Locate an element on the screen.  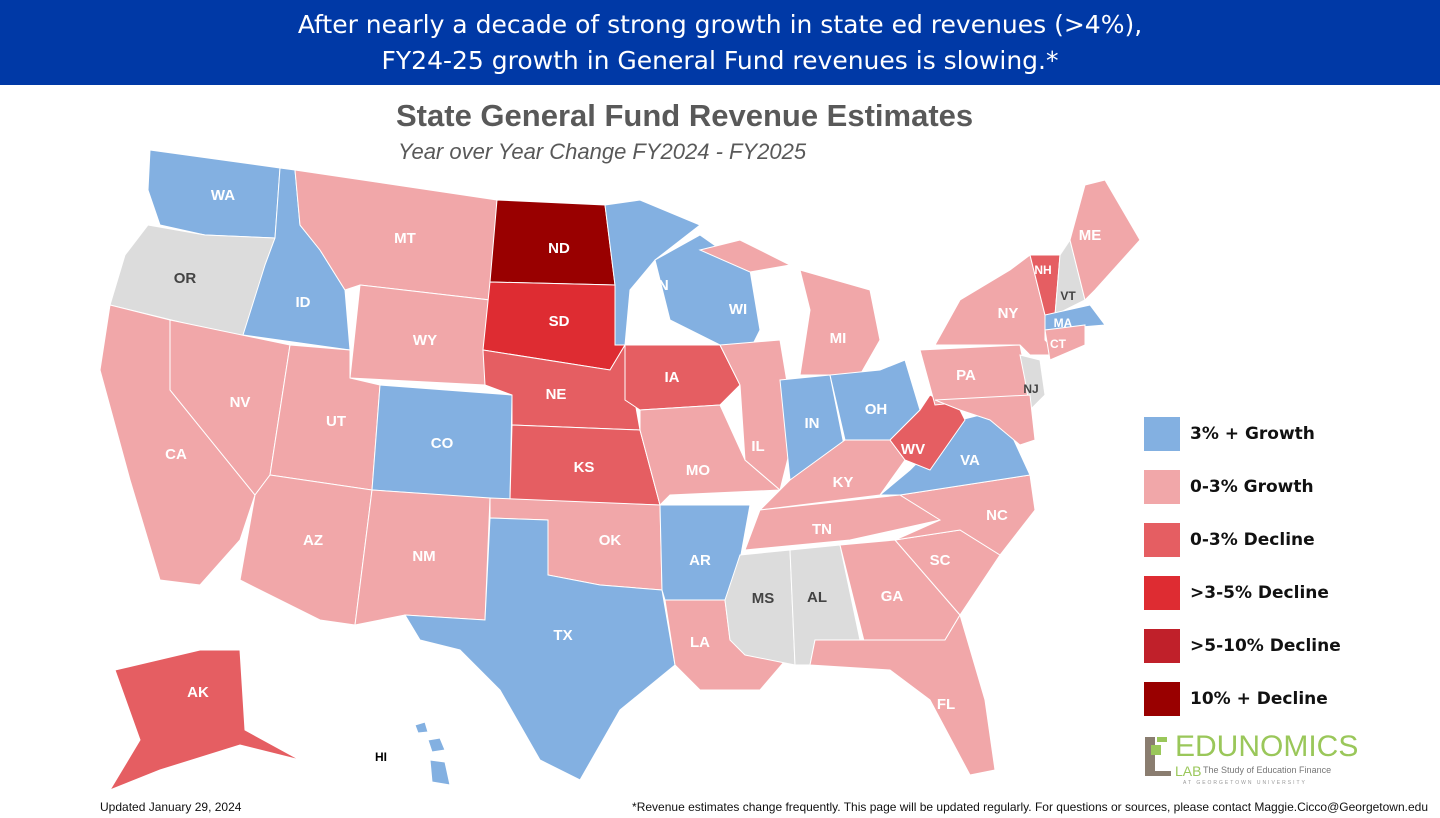
map-title: State General Fund Revenue Estimates is located at coordinates (685, 115).